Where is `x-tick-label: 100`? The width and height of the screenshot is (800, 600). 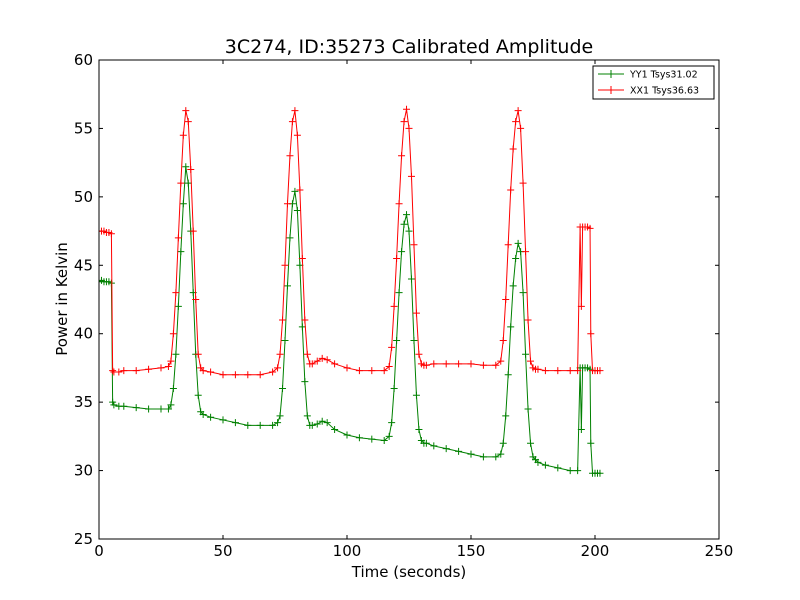
x-tick-label: 100 is located at coordinates (347, 551).